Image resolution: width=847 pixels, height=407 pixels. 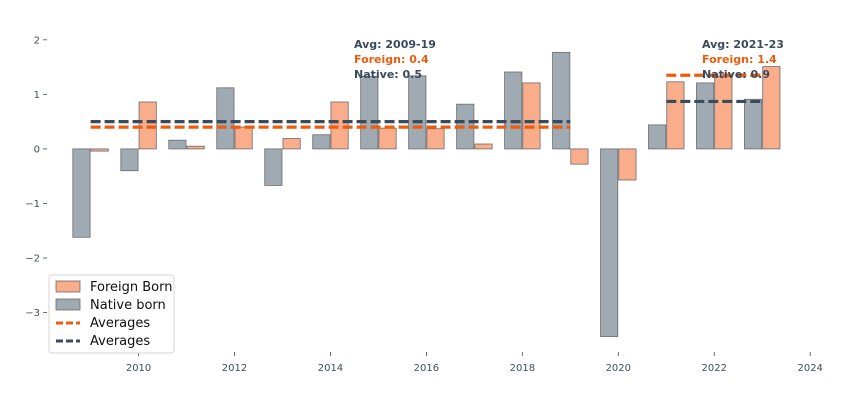 What do you see at coordinates (120, 323) in the screenshot?
I see `legend-label-foreign-average: Averages` at bounding box center [120, 323].